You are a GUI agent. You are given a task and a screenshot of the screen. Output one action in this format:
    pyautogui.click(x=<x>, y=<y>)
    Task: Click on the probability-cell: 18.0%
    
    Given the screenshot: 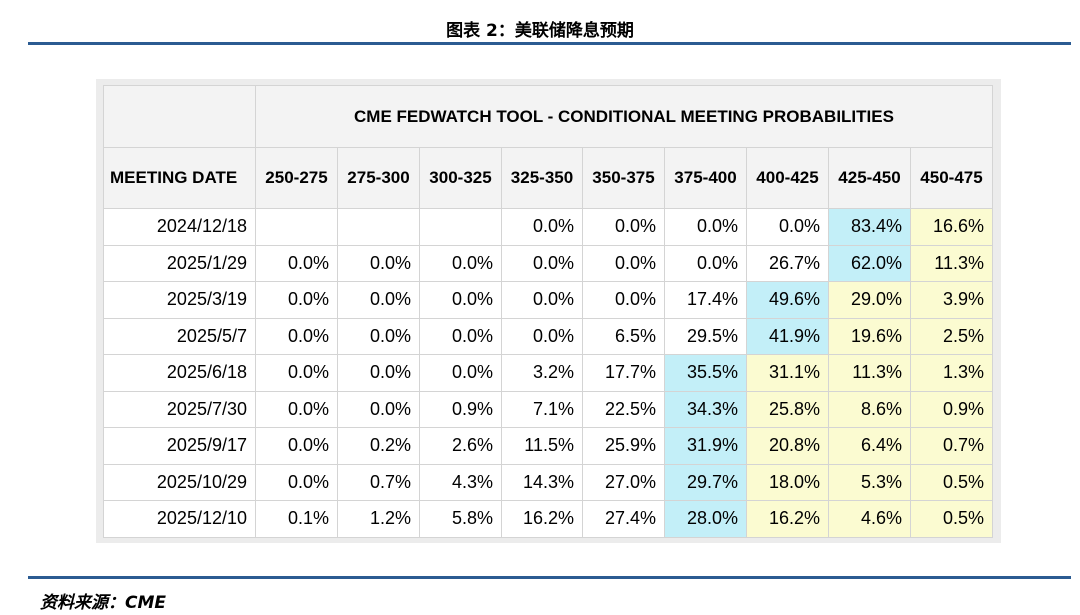 What is the action you would take?
    pyautogui.click(x=787, y=482)
    